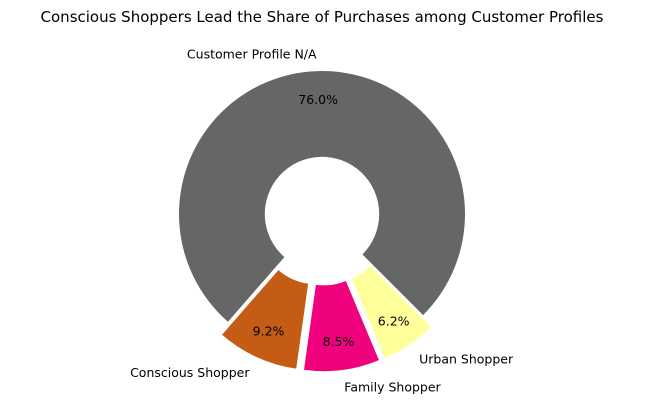  What do you see at coordinates (269, 331) in the screenshot?
I see `pct-label-conscious-shopper: 9.2%` at bounding box center [269, 331].